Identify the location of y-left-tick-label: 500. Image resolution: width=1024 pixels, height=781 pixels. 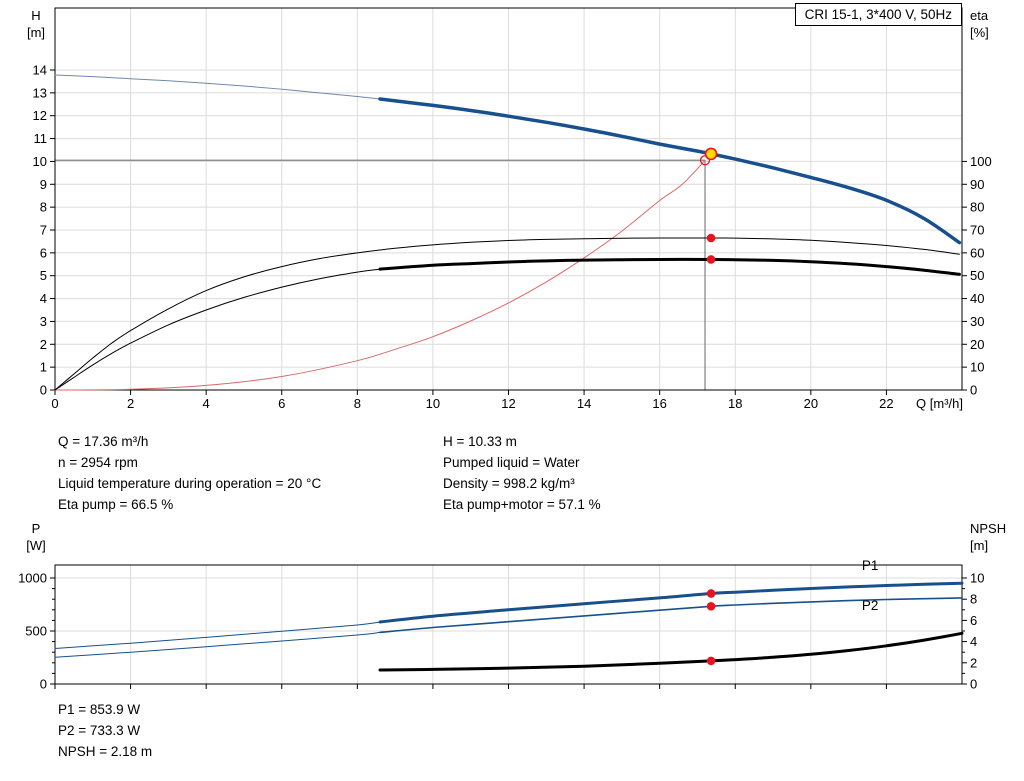
(36, 631).